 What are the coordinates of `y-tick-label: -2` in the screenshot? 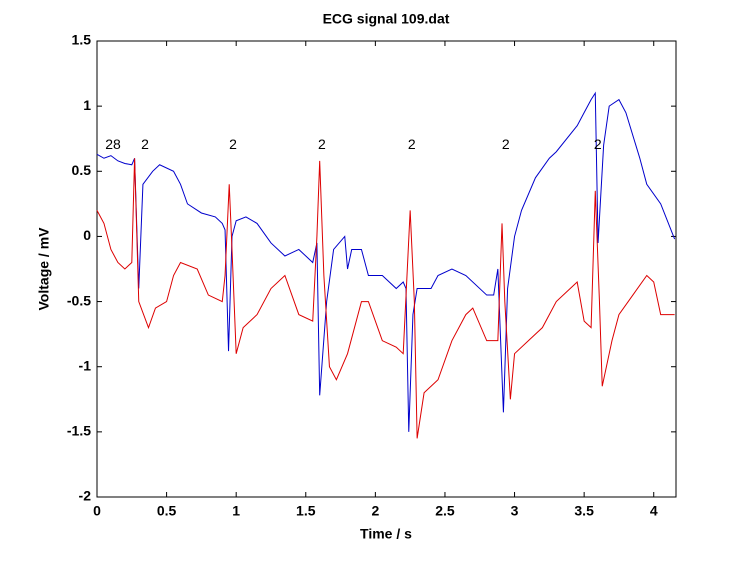 It's located at (85, 496).